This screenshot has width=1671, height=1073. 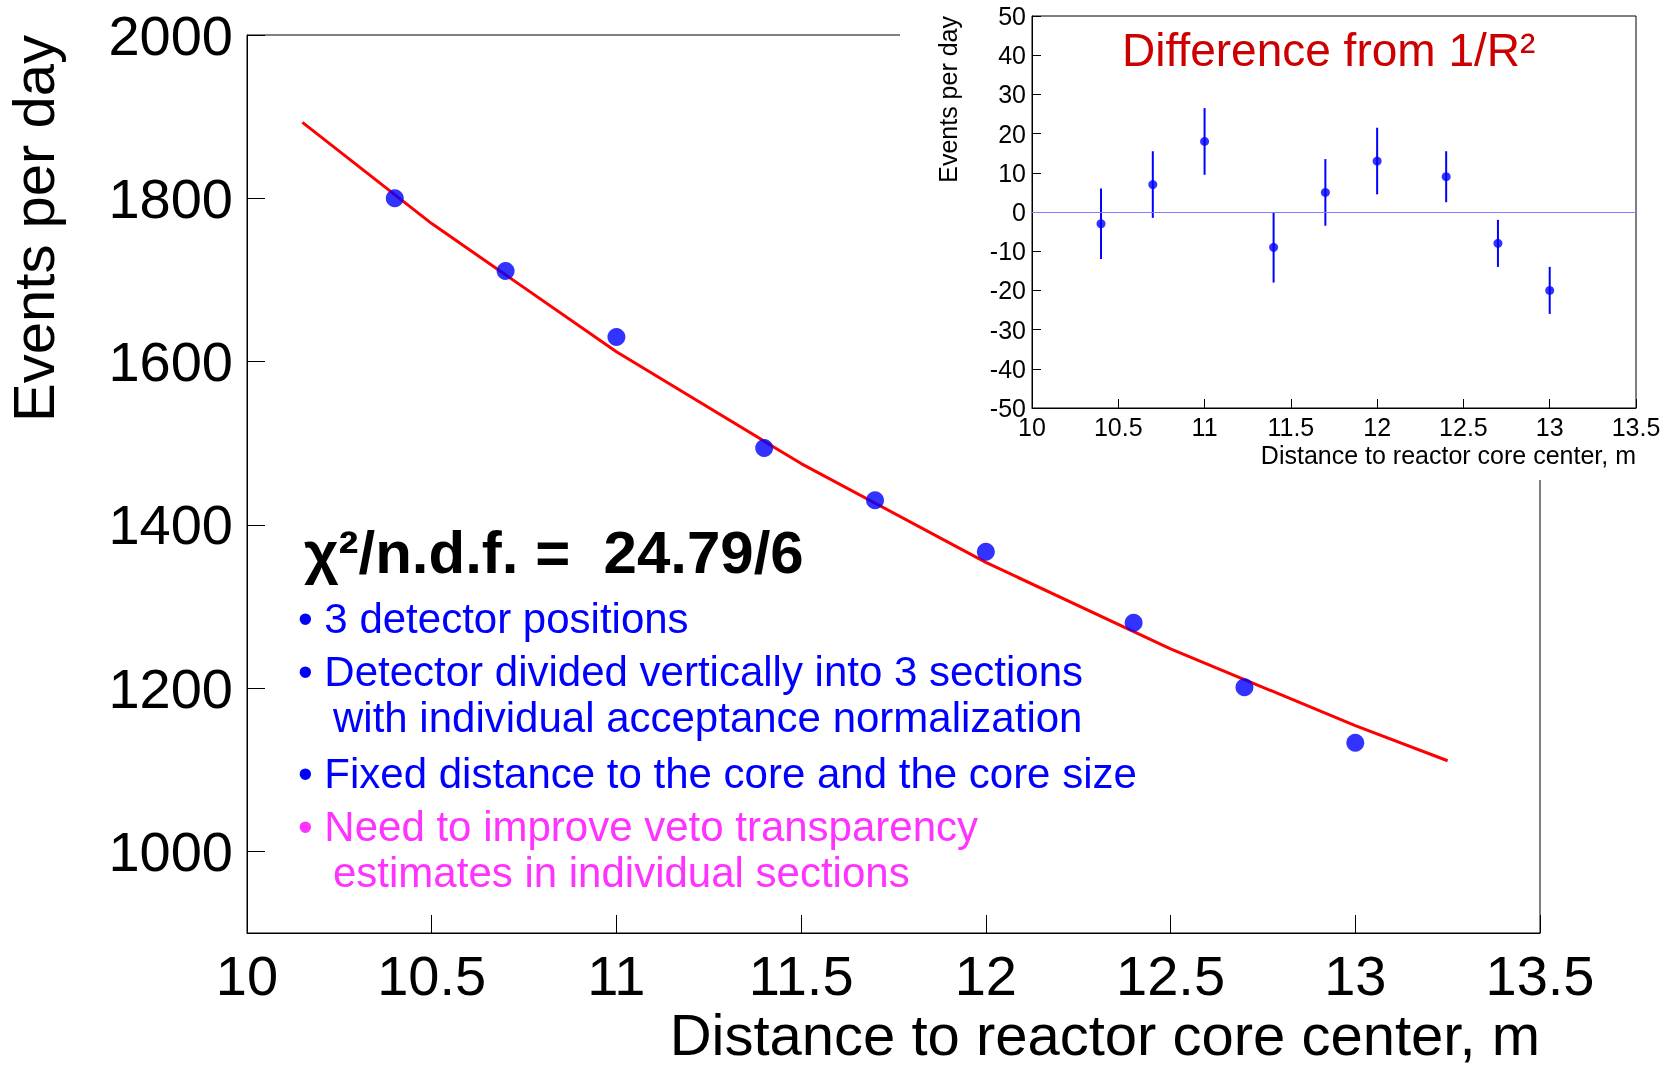 I want to click on y-tick-label: -10, so click(x=1007, y=251).